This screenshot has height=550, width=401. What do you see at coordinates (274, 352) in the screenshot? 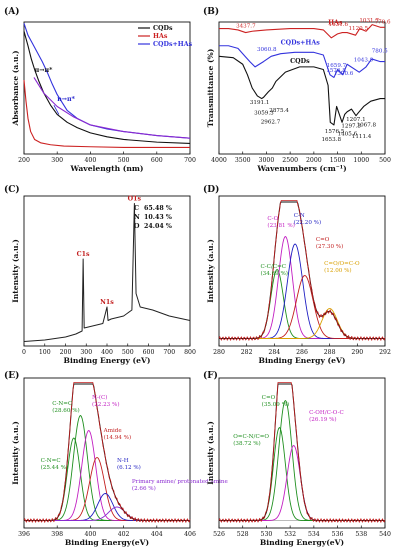
I see `x-tick-label: 284` at bounding box center [274, 352].